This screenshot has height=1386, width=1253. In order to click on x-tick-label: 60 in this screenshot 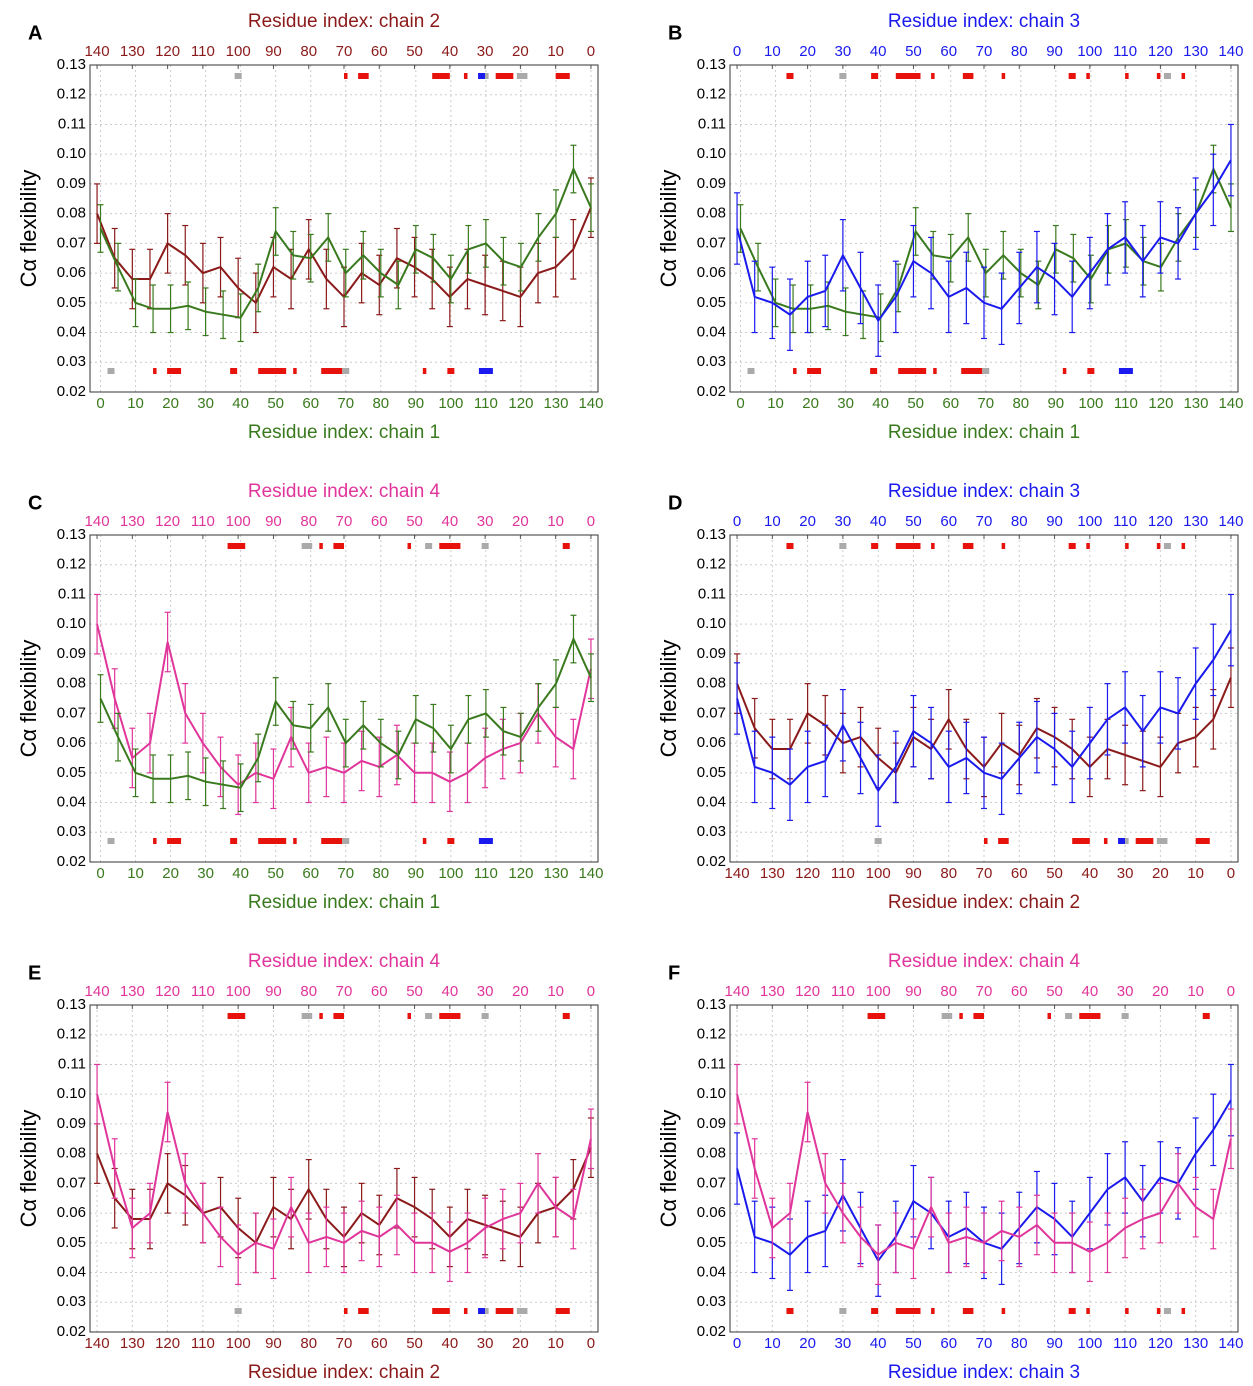, I will do `click(379, 1343)`.